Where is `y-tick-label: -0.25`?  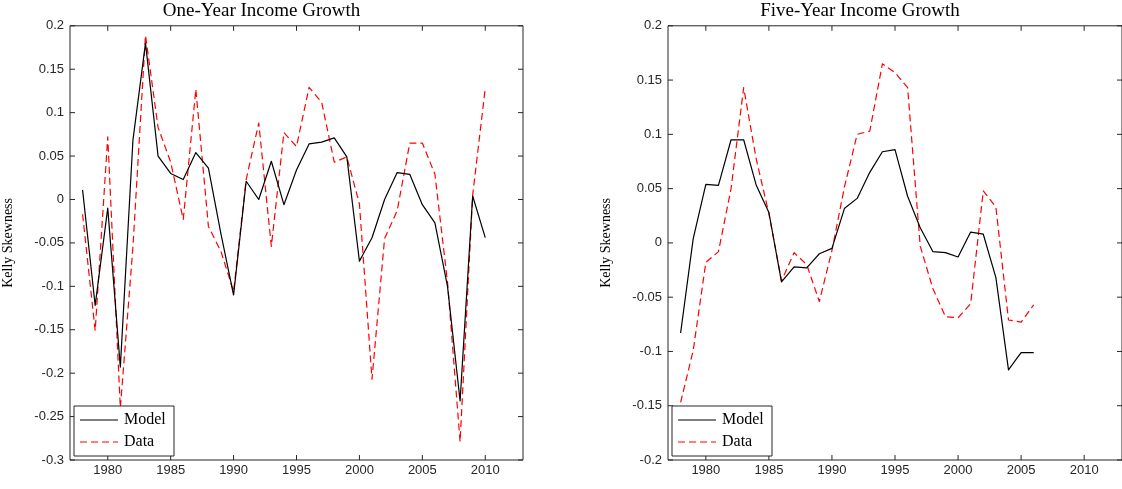 y-tick-label: -0.25 is located at coordinates (49, 416).